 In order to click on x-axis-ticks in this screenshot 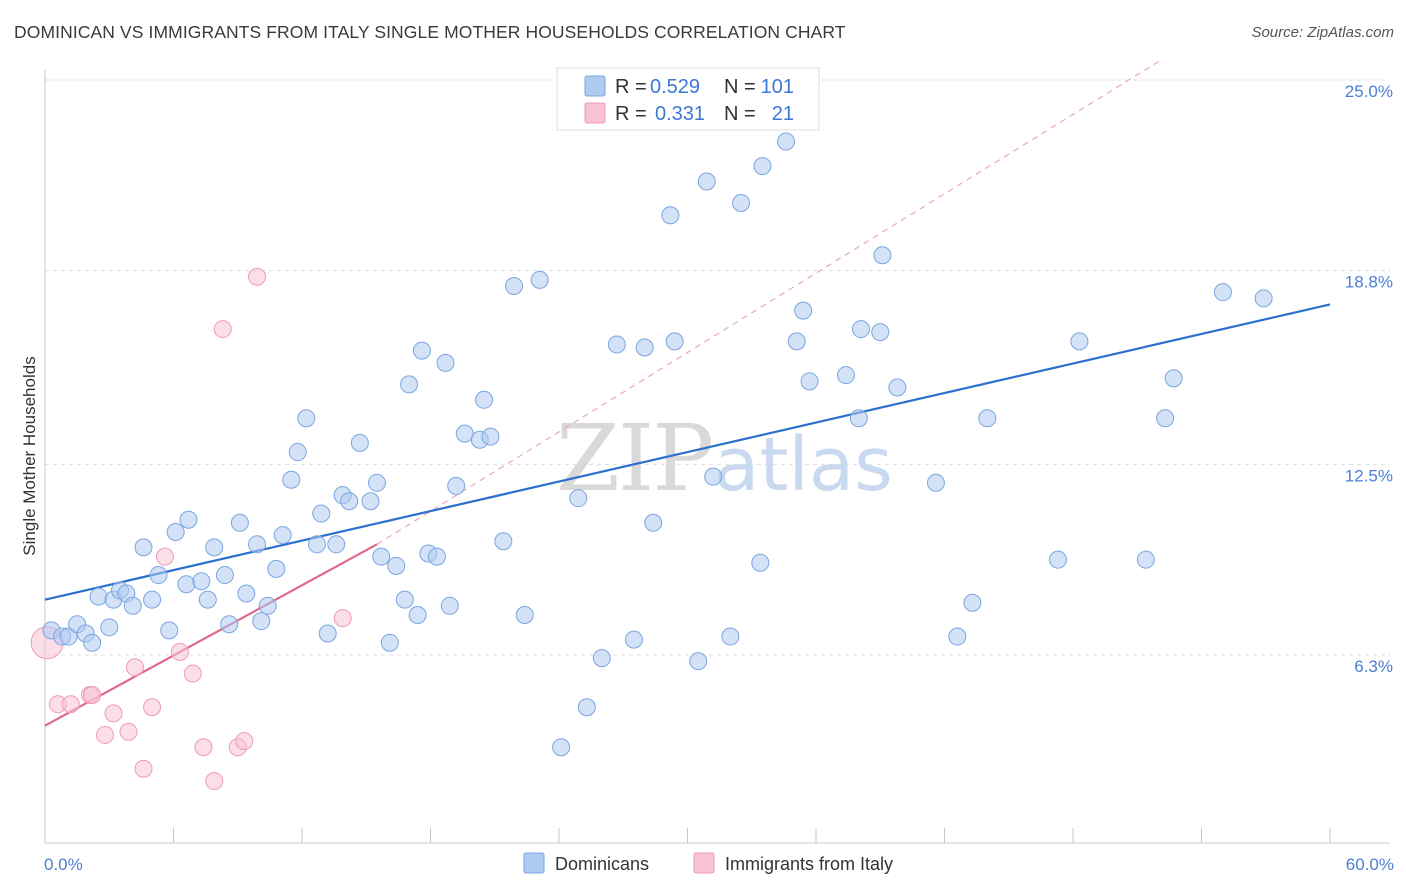, I will do `click(687, 835)`.